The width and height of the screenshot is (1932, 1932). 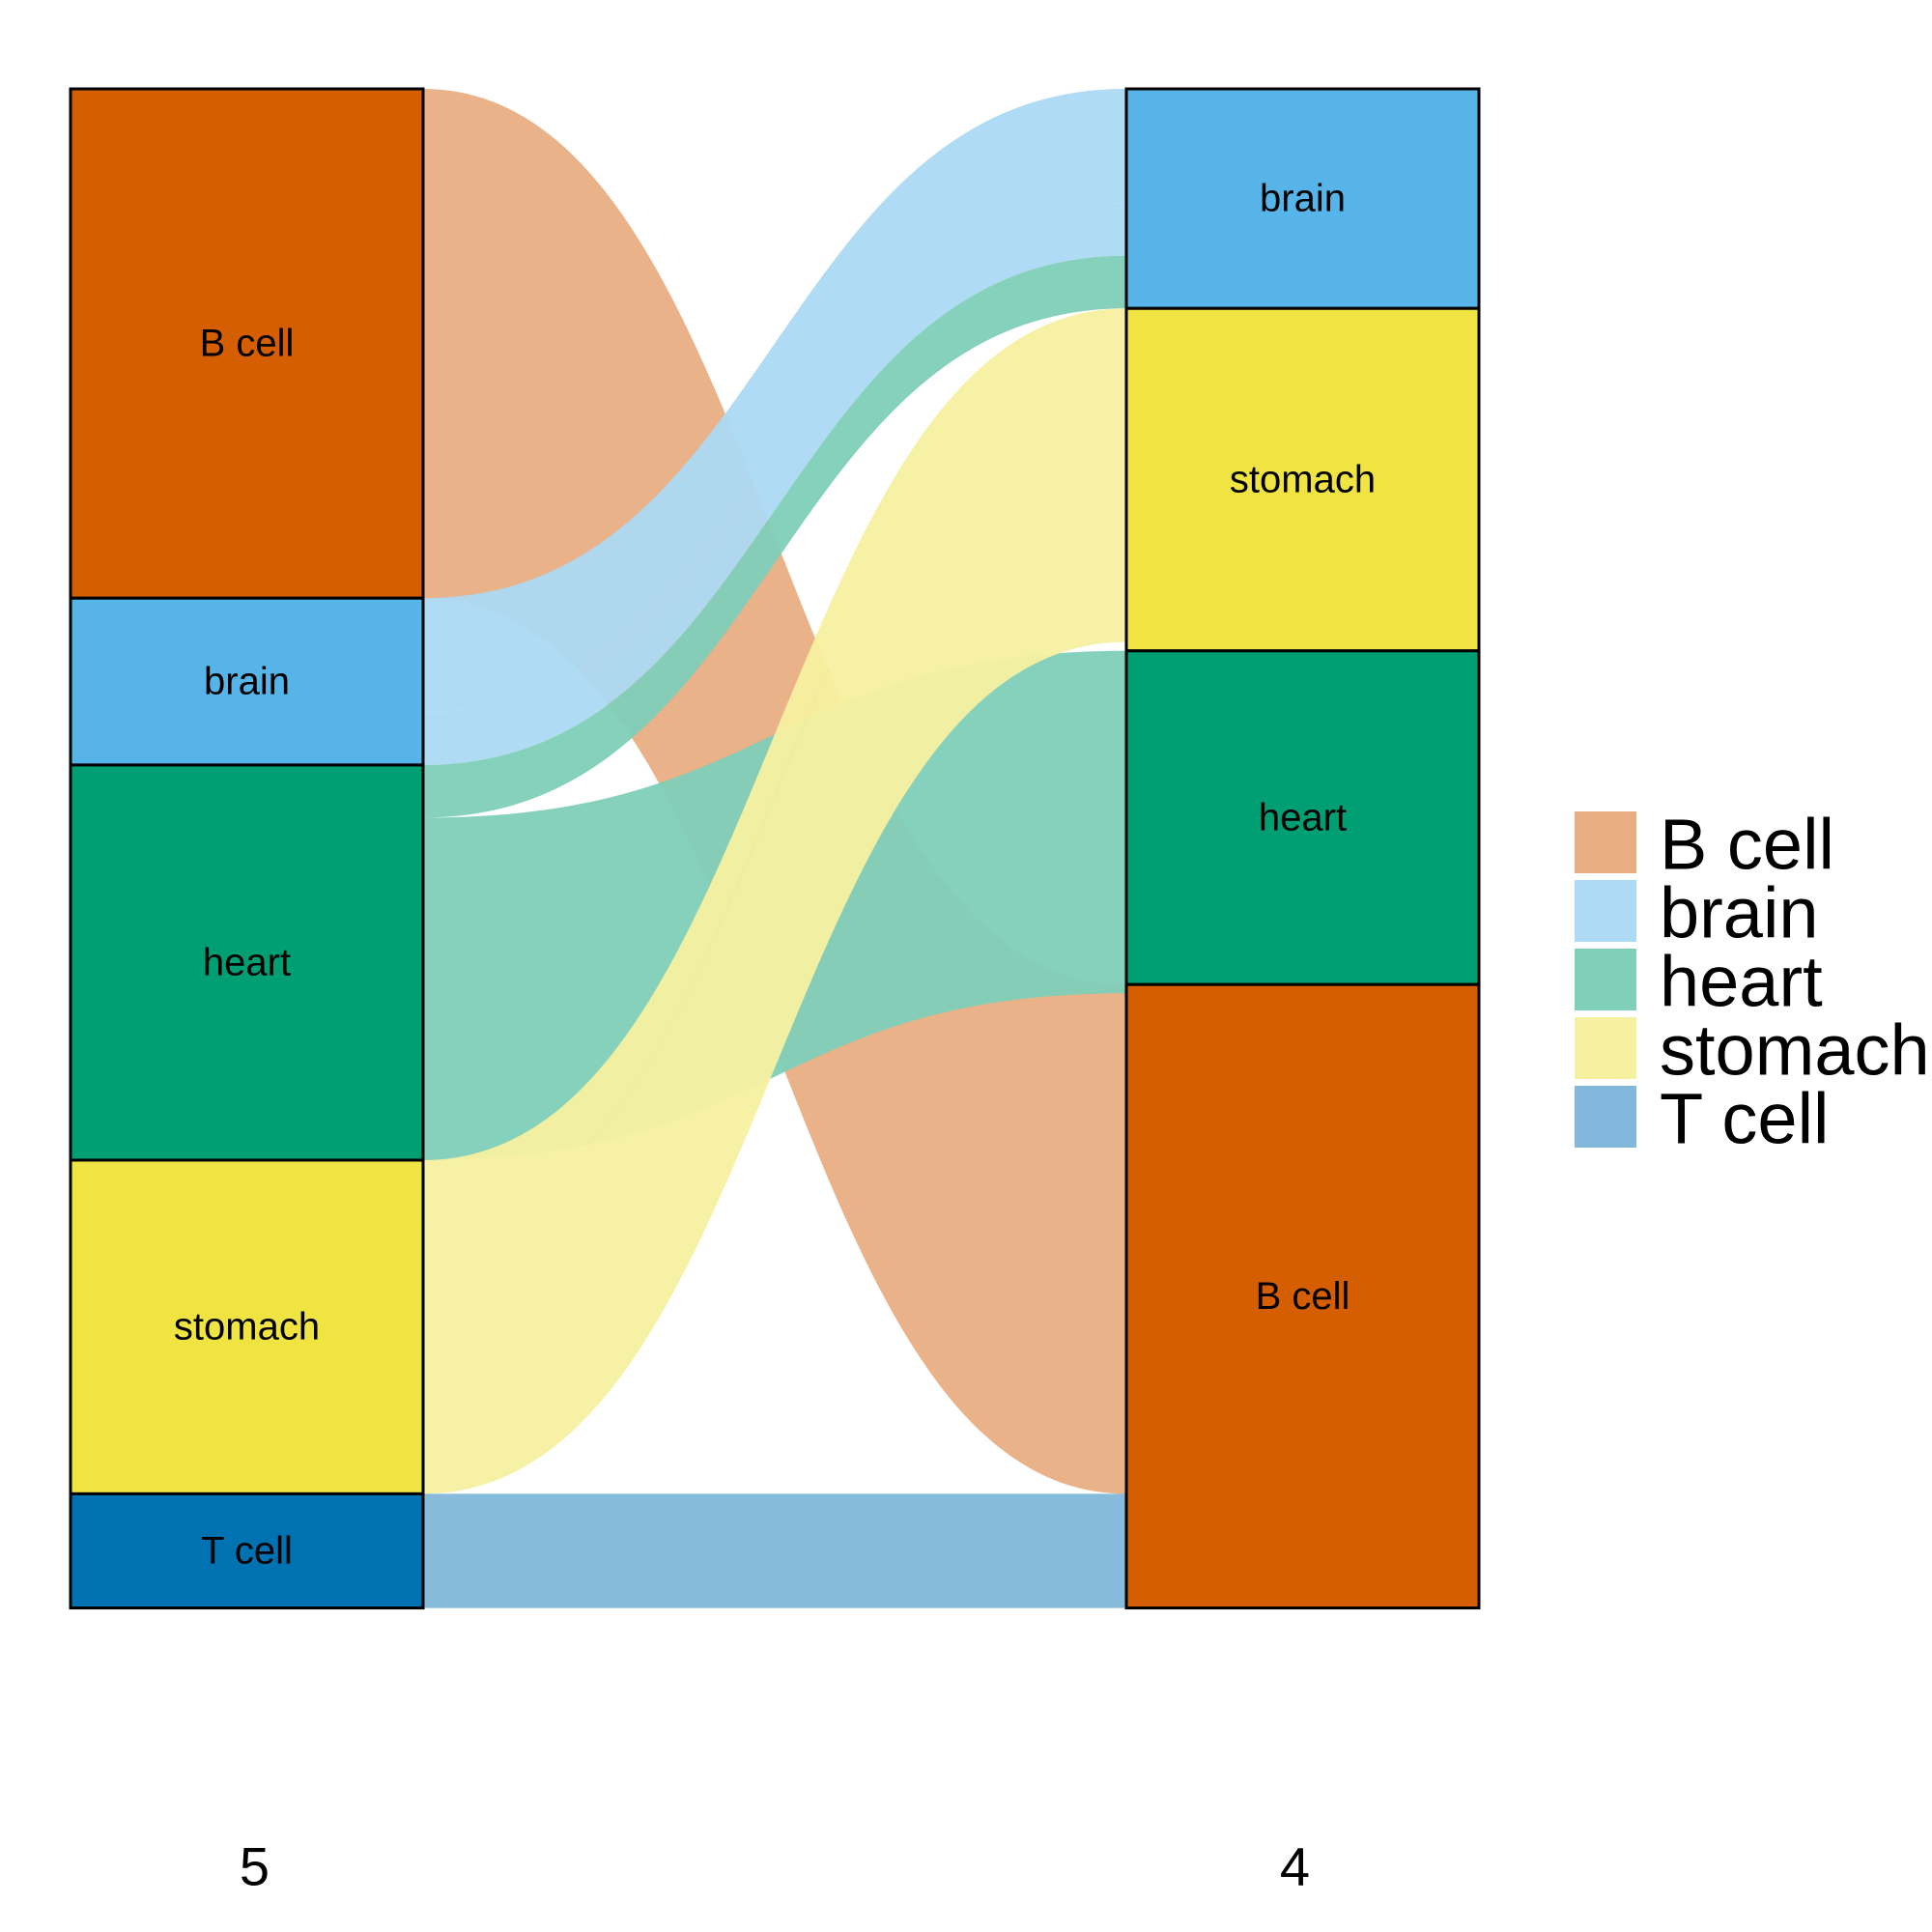 I want to click on node-label-axis1-heart: heart, so click(x=247, y=962).